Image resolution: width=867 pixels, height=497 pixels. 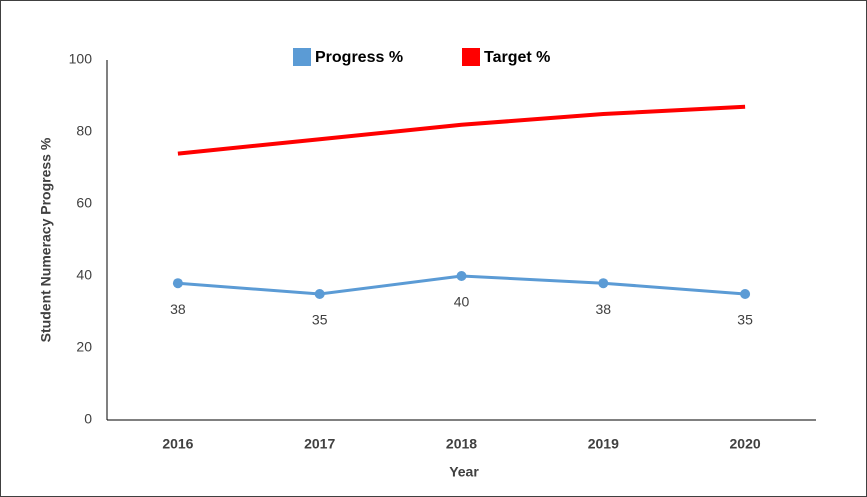 What do you see at coordinates (84, 275) in the screenshot?
I see `y-tick-label: 40` at bounding box center [84, 275].